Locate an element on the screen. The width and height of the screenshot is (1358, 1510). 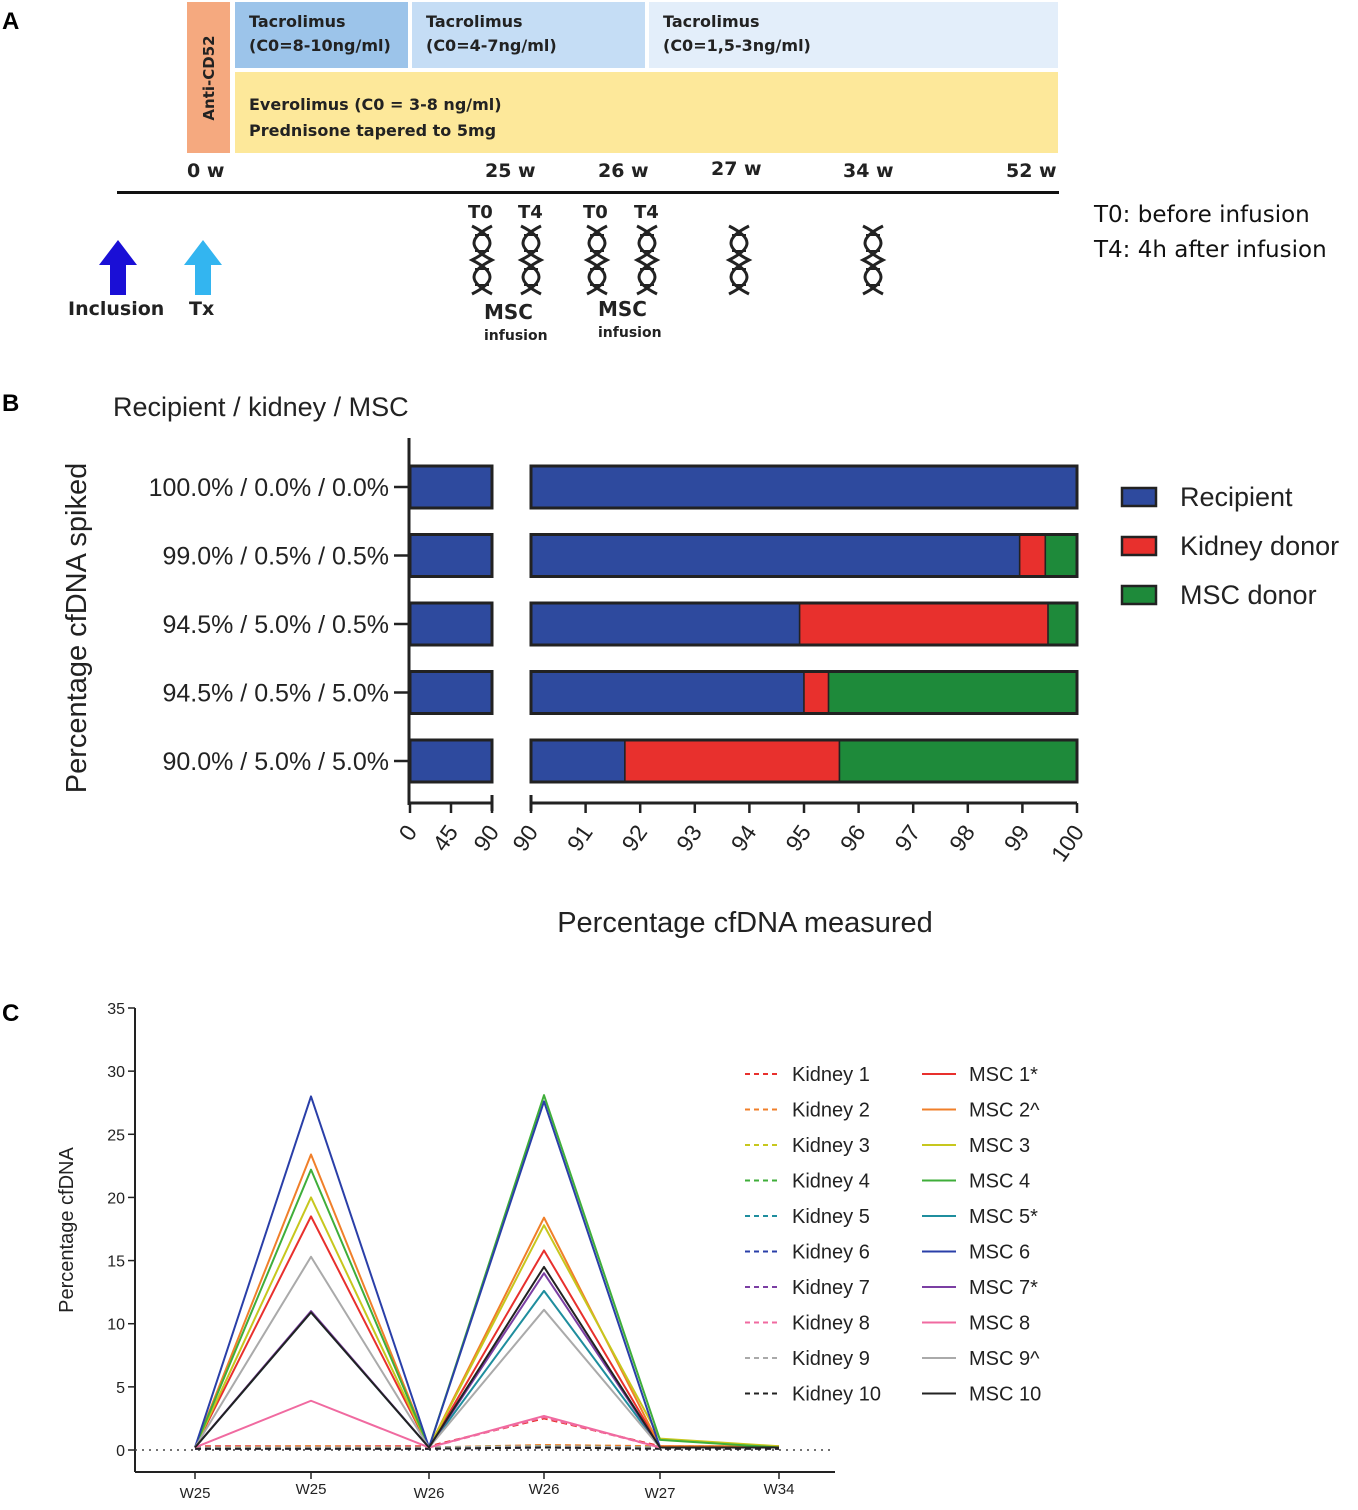
c-y-tick-label-5: 25 is located at coordinates (116, 1135).